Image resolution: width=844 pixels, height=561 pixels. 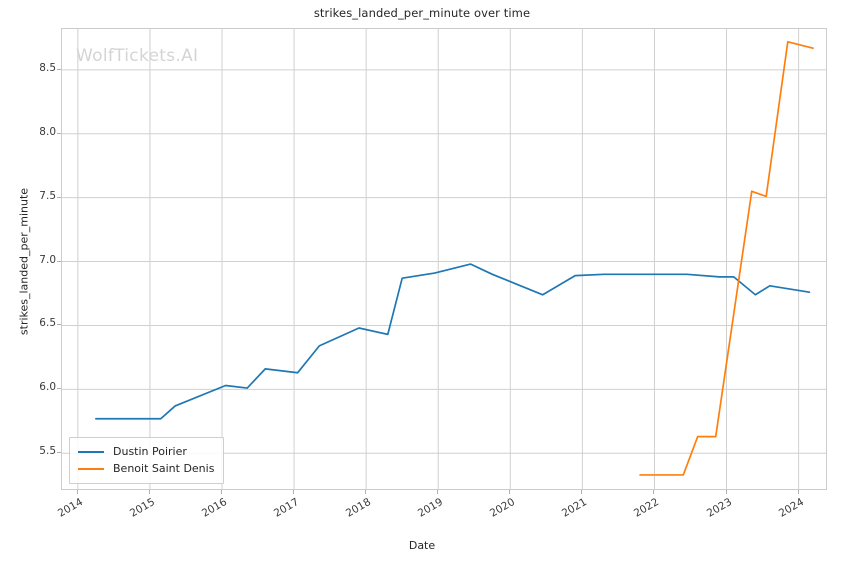 What do you see at coordinates (359, 508) in the screenshot?
I see `x-axis-tick-label: 2018` at bounding box center [359, 508].